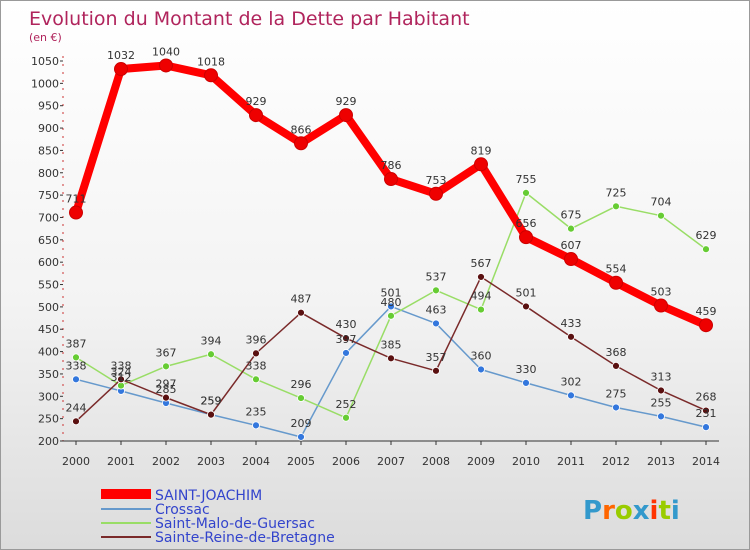 This screenshot has height=550, width=750. I want to click on data-label: 607, so click(571, 245).